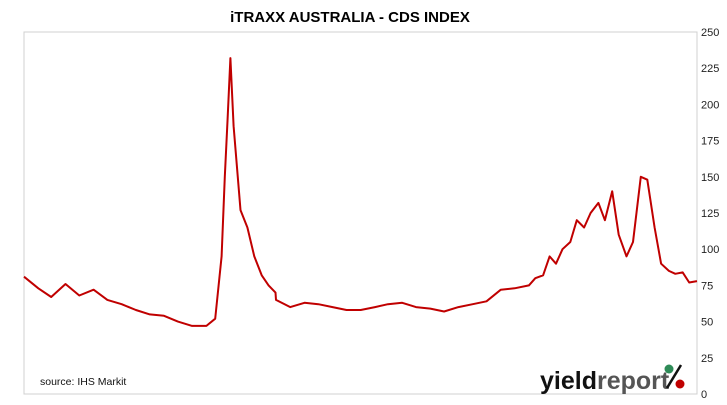 This screenshot has height=405, width=727. What do you see at coordinates (710, 33) in the screenshot?
I see `y-tick-label: 250` at bounding box center [710, 33].